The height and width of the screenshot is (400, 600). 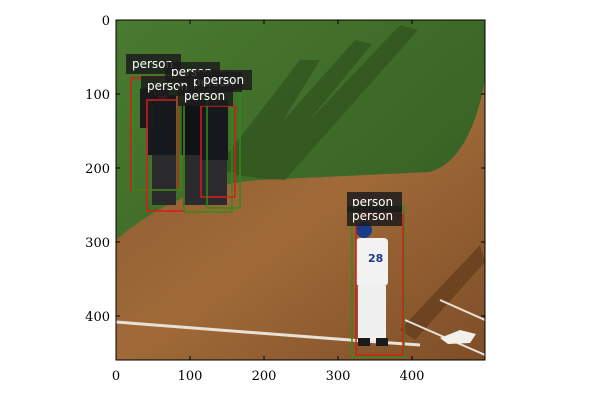 I want to click on y-tick-labels: 0 100 200 300 400, so click(x=97, y=169).